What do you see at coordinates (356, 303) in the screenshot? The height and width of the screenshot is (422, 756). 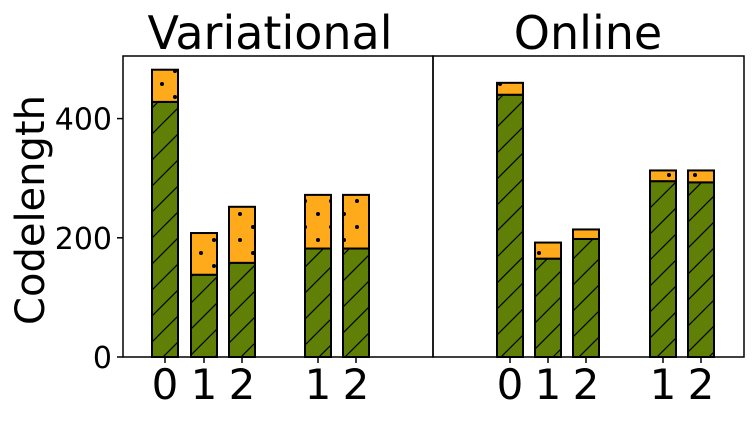 I see `bar-hatch-p0-c4-s0` at bounding box center [356, 303].